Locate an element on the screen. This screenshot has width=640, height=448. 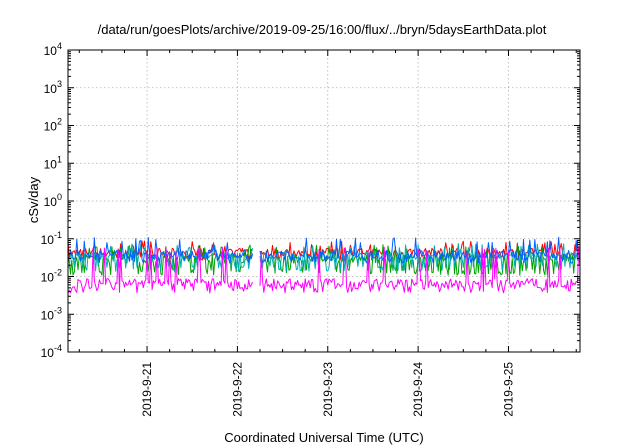
y-tick-label: 10⁻⁴ is located at coordinates (51, 351).